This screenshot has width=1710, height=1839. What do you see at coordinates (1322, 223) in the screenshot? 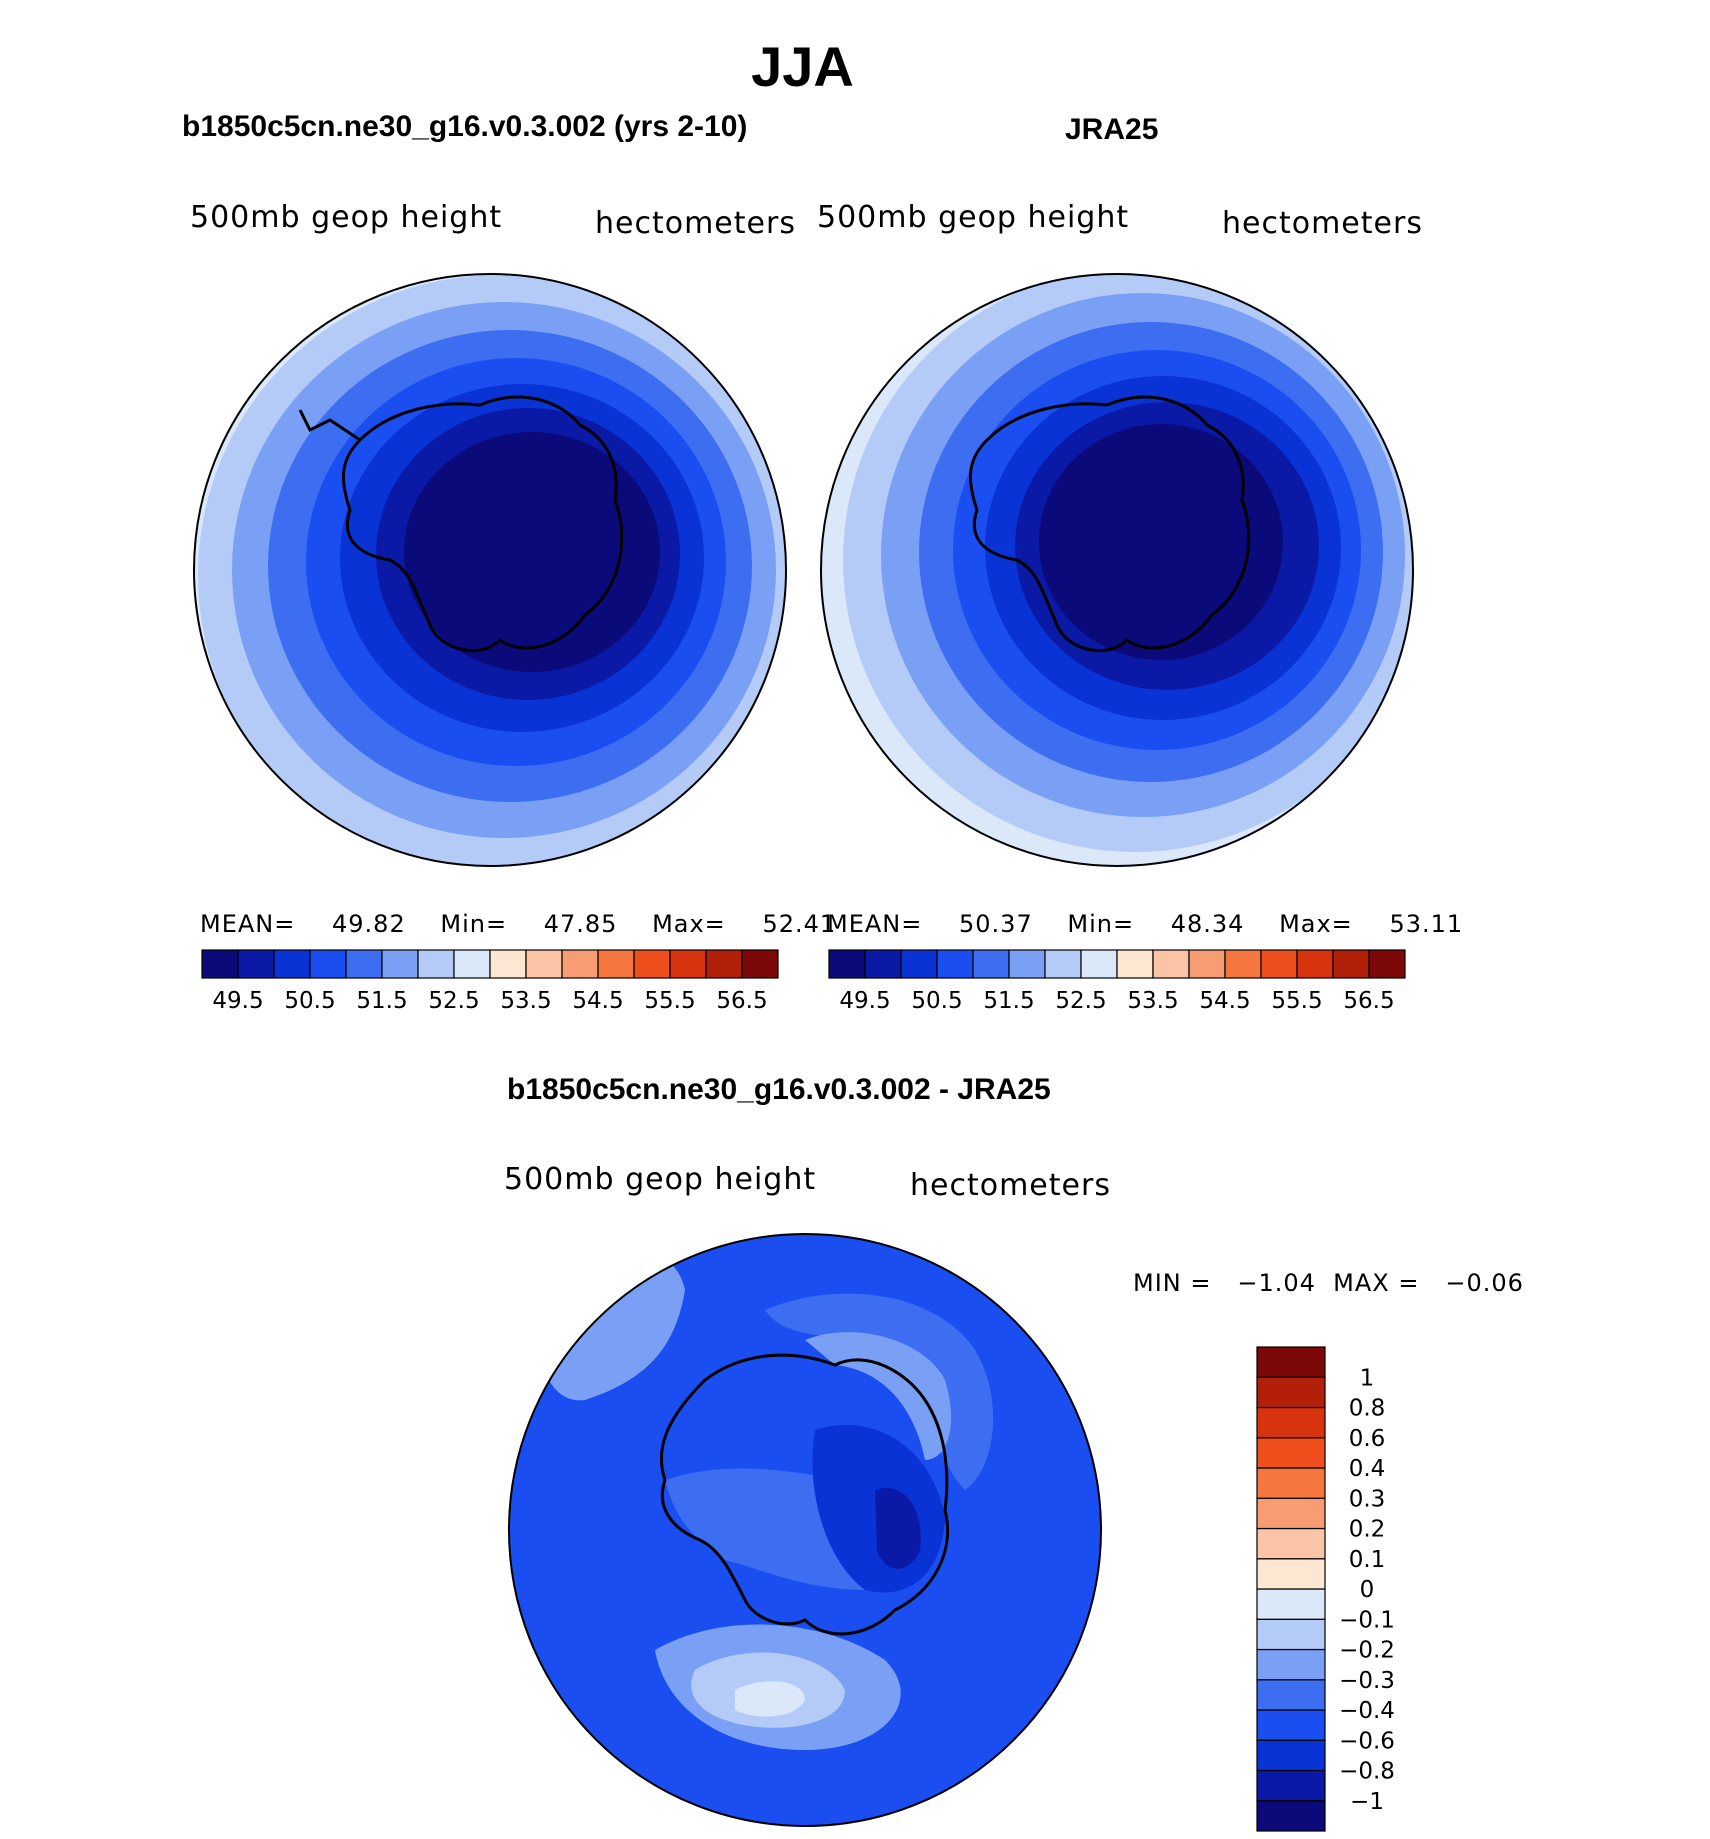
I see `units-label-obs: hectometers` at bounding box center [1322, 223].